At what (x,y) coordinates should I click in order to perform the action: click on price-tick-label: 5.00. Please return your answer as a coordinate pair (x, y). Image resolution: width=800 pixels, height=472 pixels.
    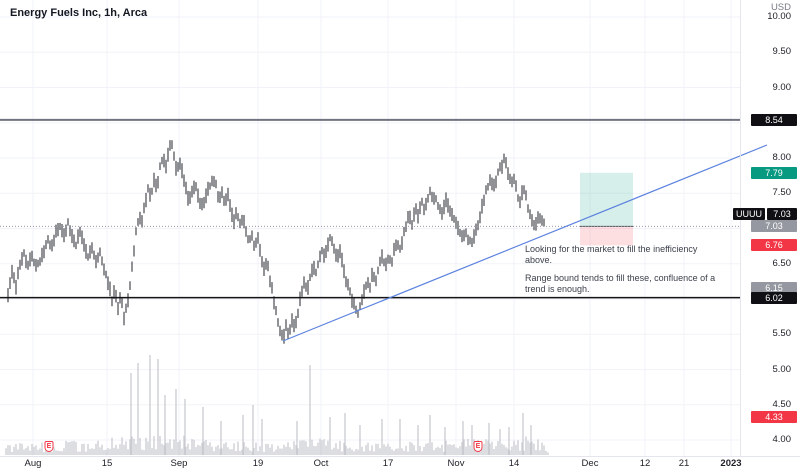
    Looking at the image, I should click on (782, 369).